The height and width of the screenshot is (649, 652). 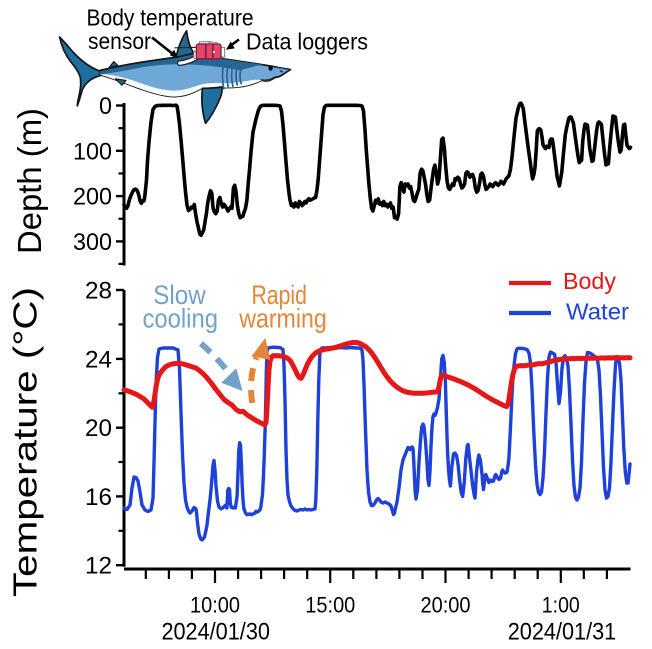 I want to click on svg-text: Data loggers, so click(x=307, y=42).